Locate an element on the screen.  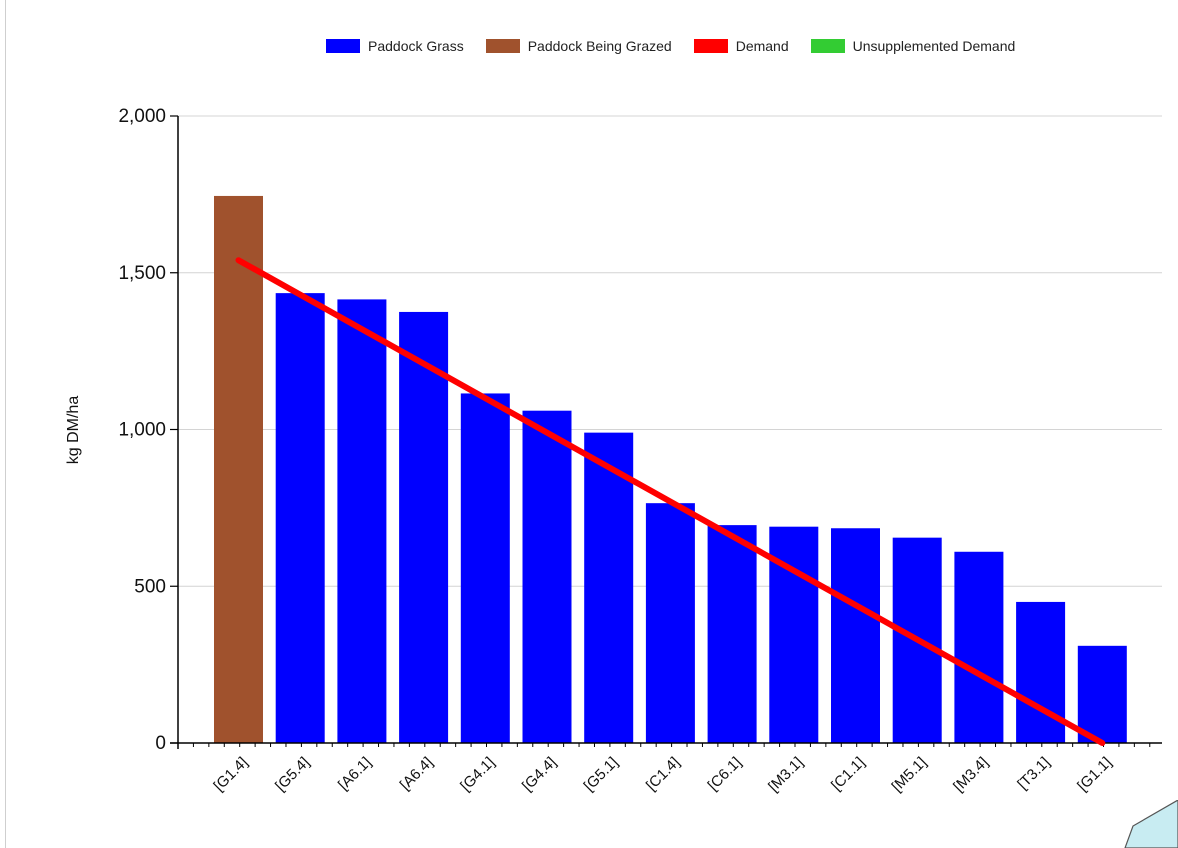
x-tick-label-13: [T3.1] is located at coordinates (1033, 773).